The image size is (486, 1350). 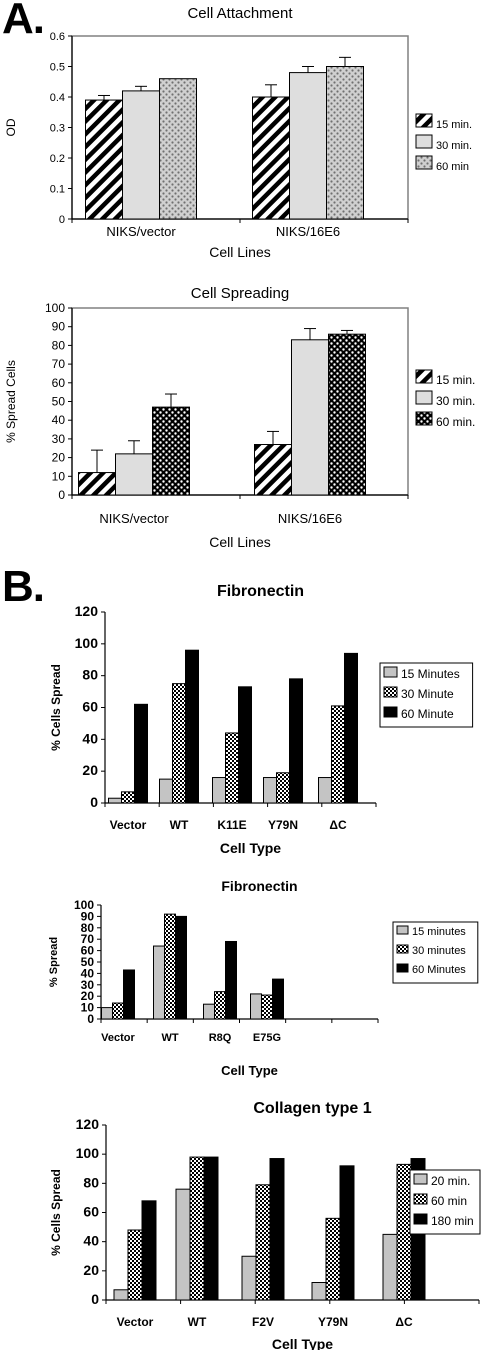 I want to click on chart-title: Cell Attachment, so click(x=240, y=13).